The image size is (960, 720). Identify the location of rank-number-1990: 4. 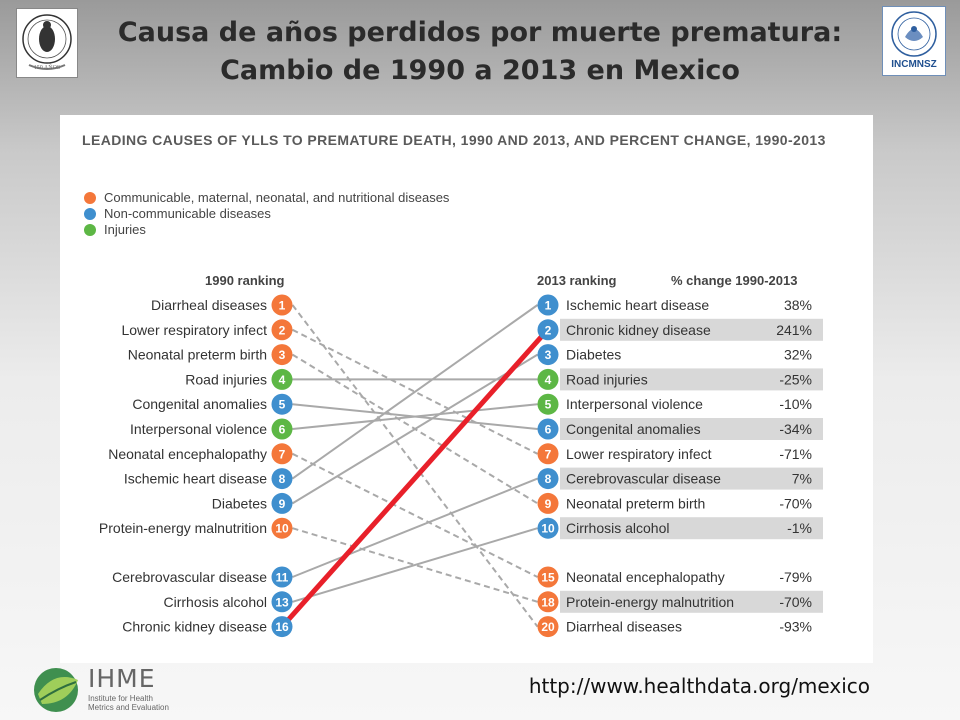
(282, 380).